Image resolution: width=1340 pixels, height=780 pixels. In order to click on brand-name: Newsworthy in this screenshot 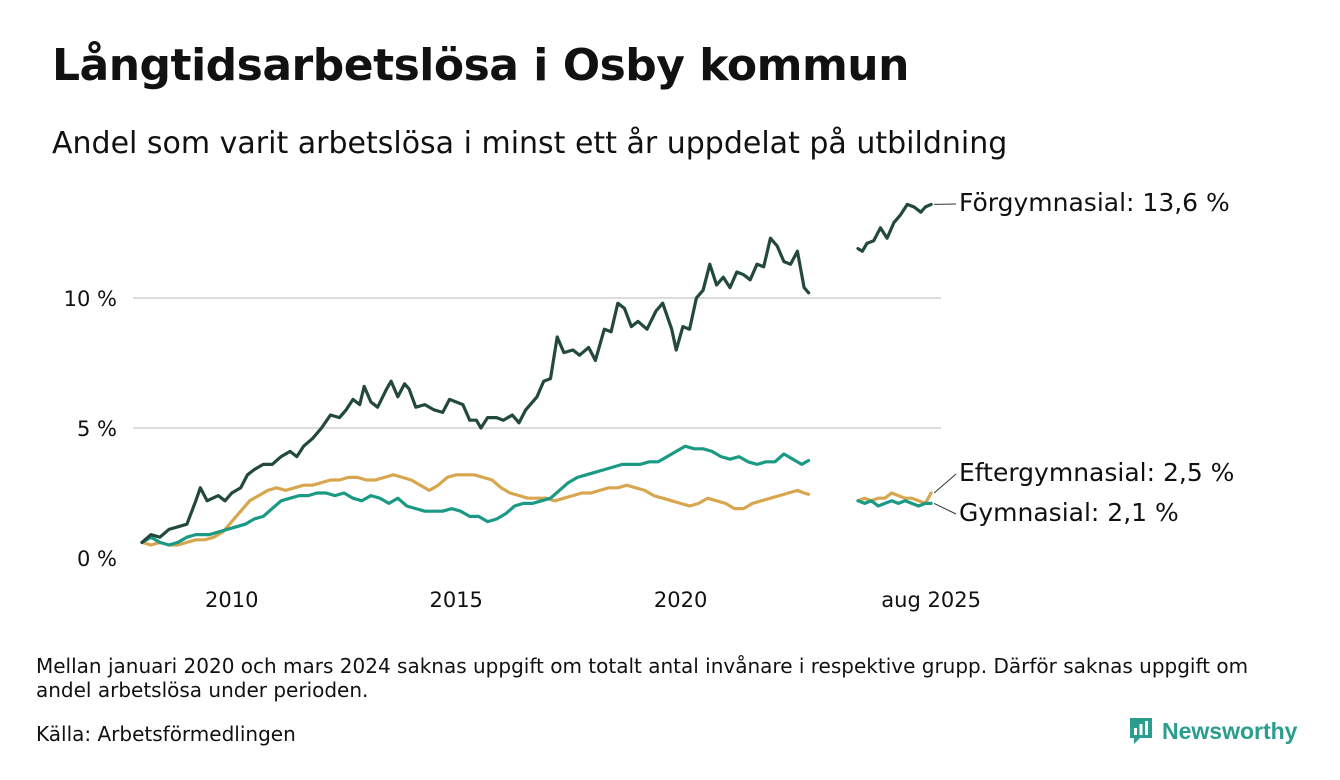, I will do `click(1230, 730)`.